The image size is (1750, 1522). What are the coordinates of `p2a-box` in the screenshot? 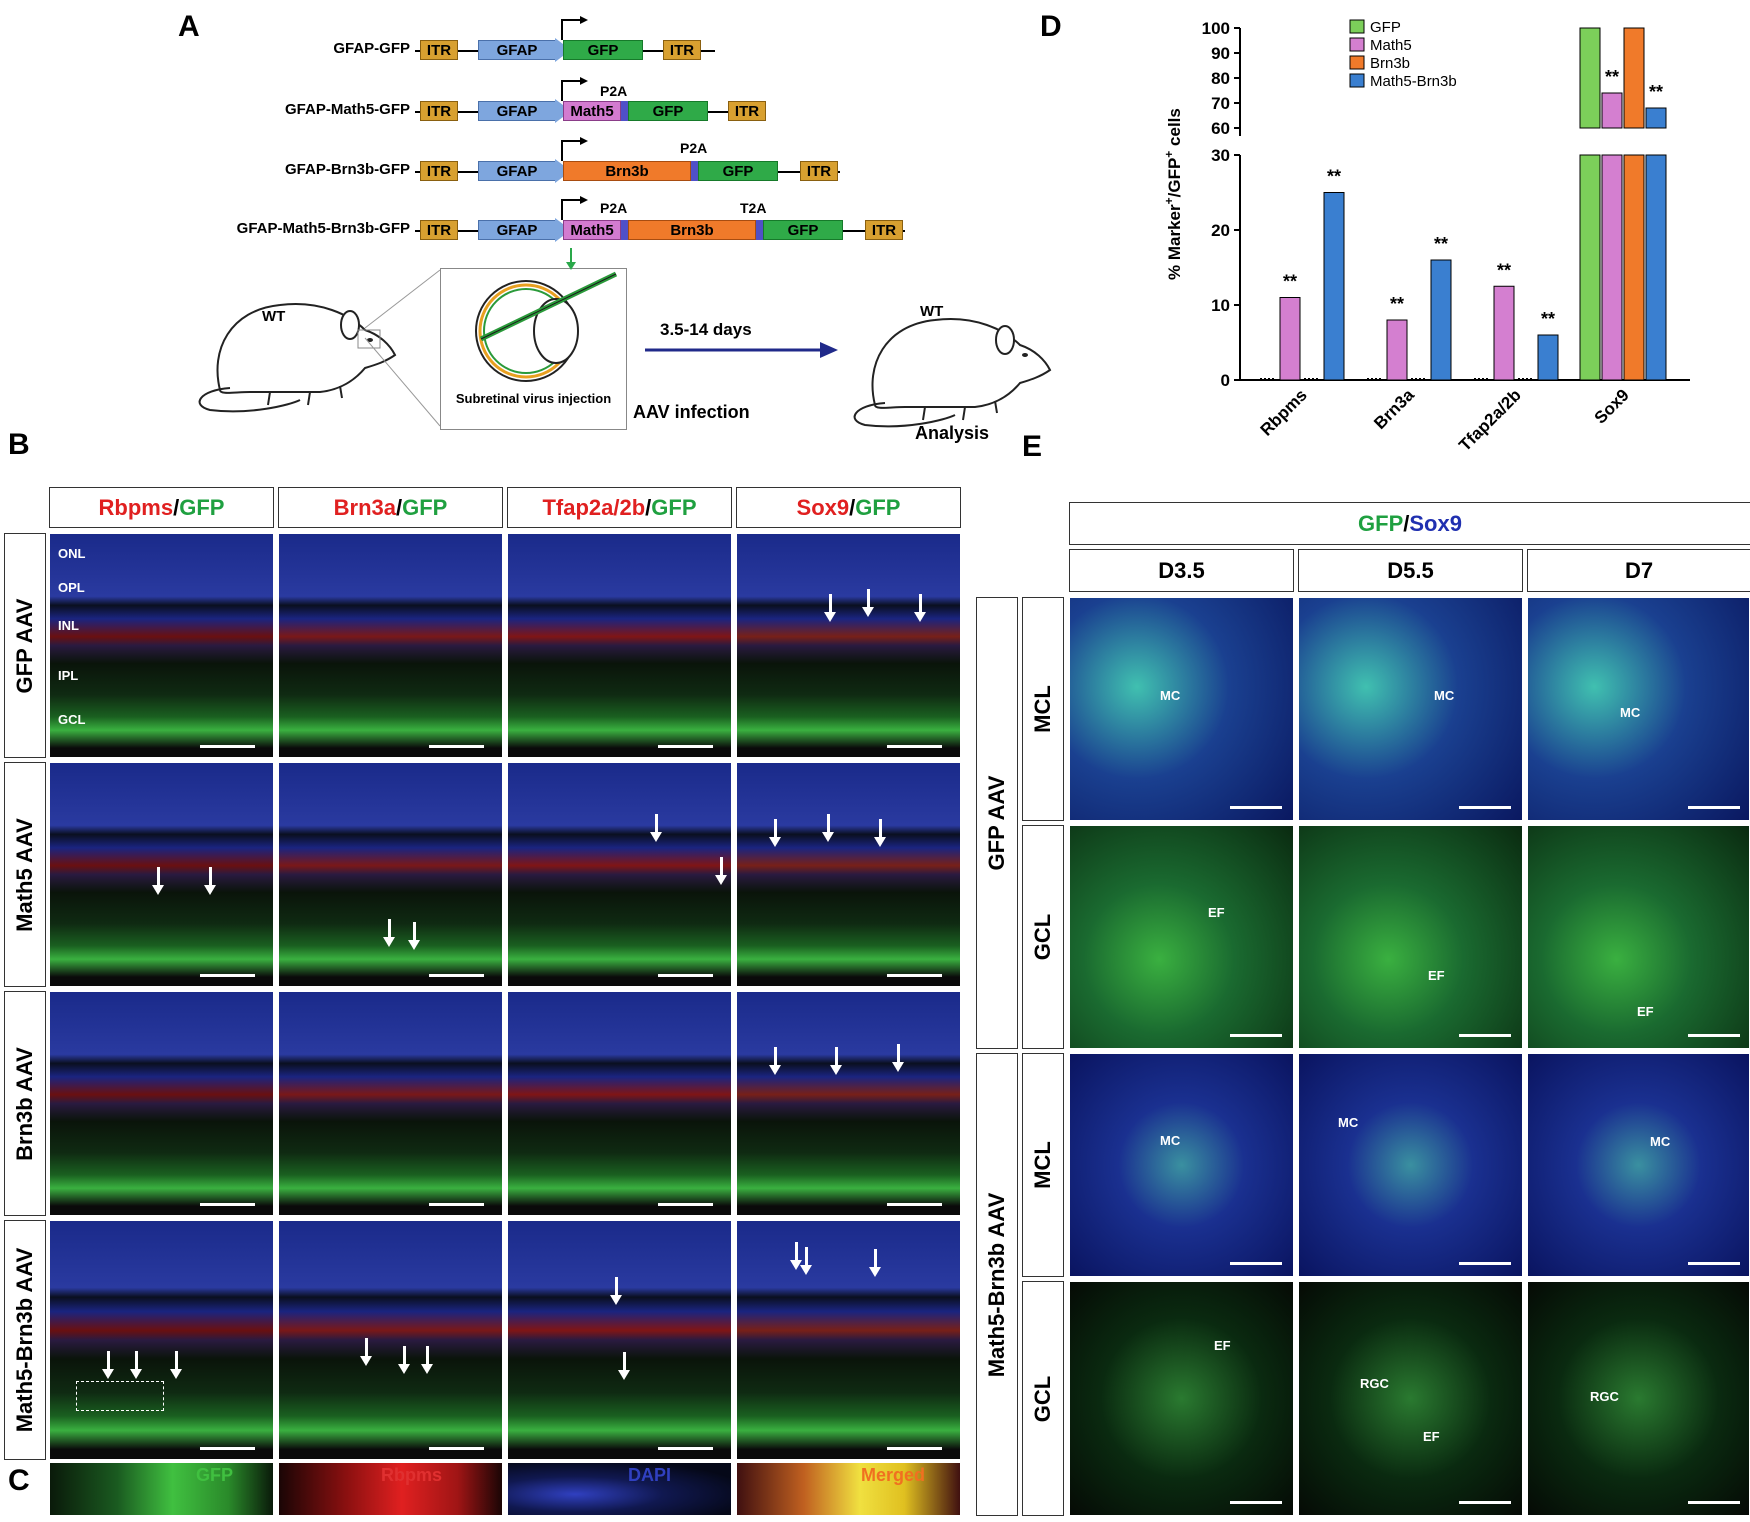 It's located at (624, 230).